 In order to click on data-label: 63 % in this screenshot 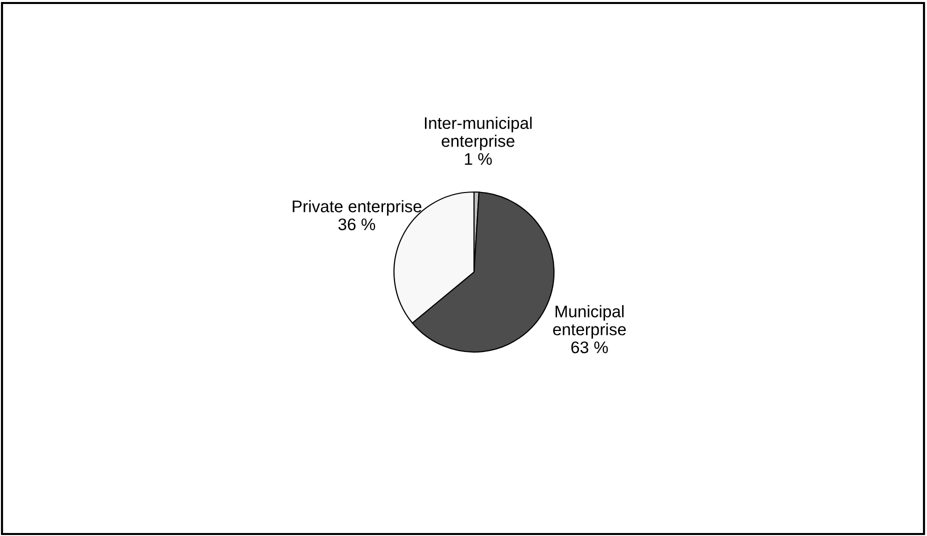, I will do `click(589, 347)`.